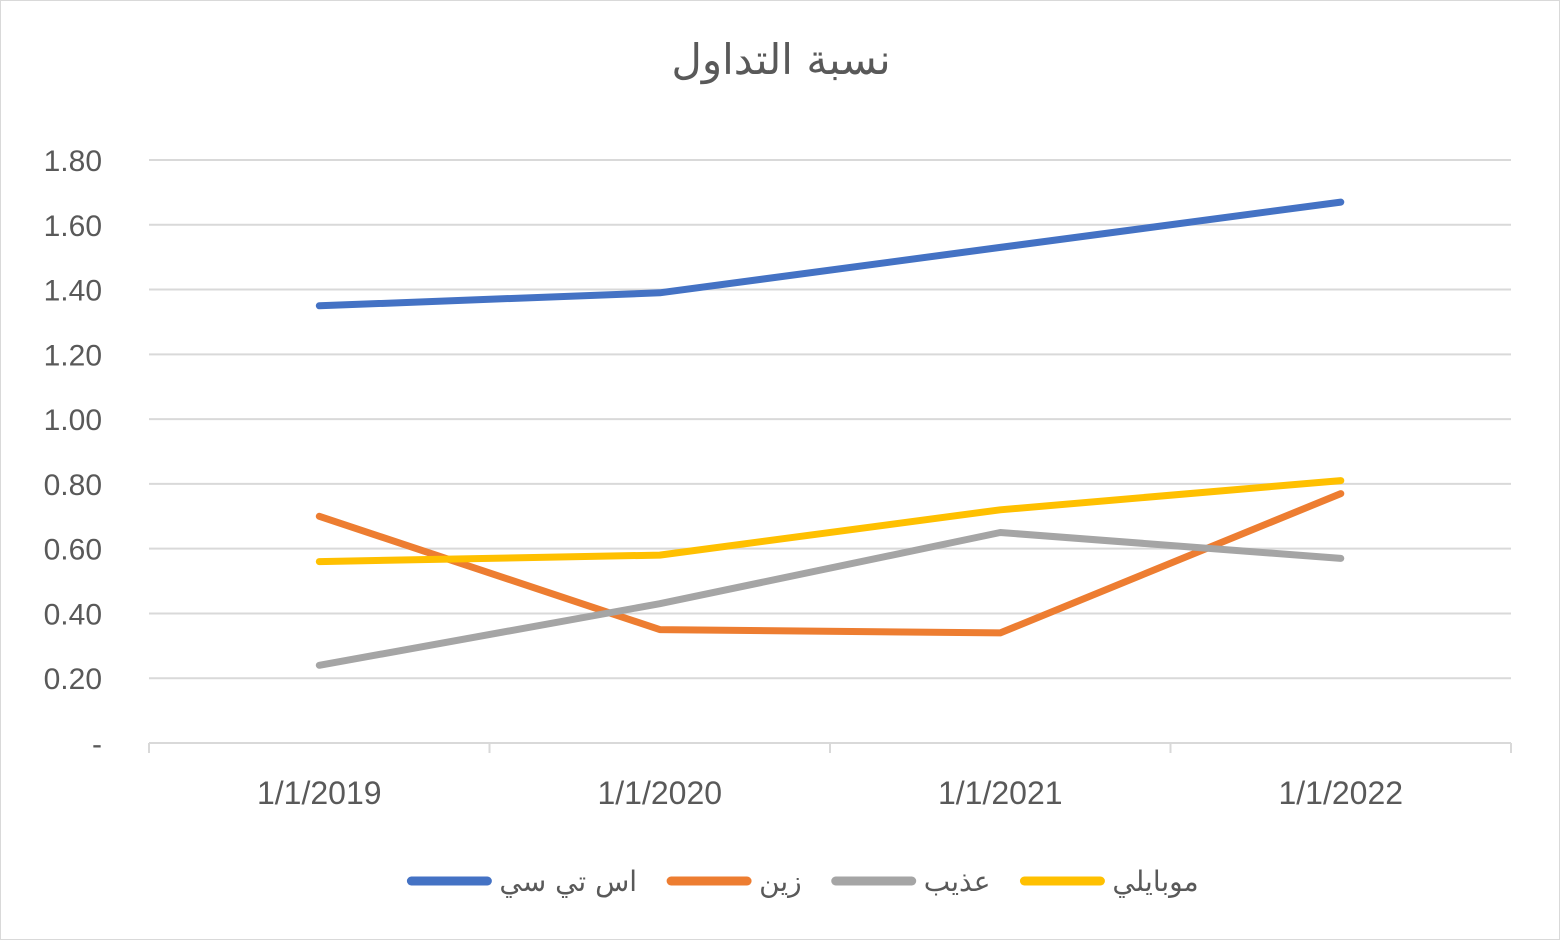 The image size is (1560, 941). I want to click on y-tick-label: 0.60, so click(73, 550).